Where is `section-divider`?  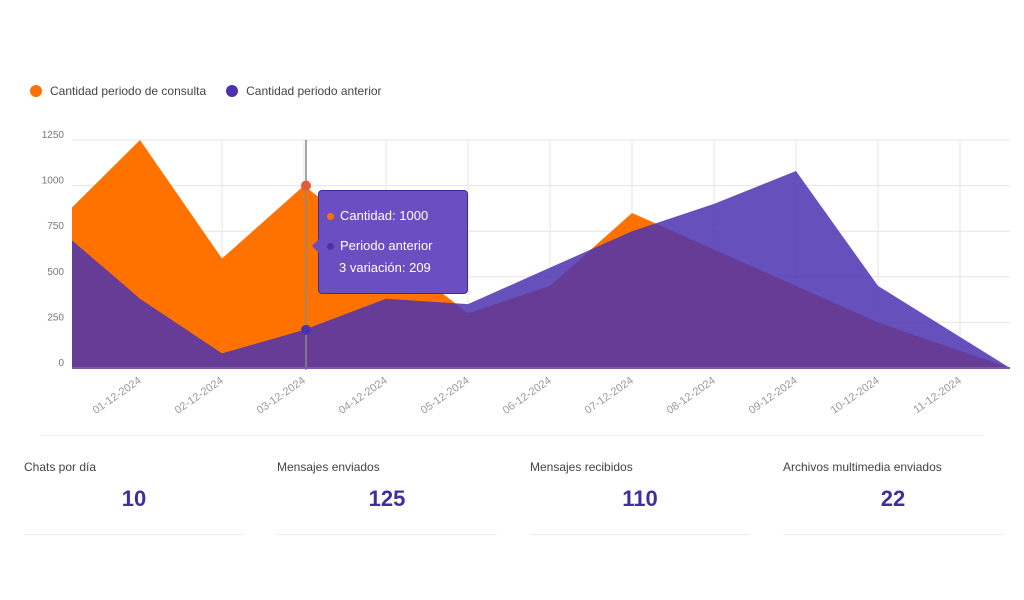 section-divider is located at coordinates (512, 435).